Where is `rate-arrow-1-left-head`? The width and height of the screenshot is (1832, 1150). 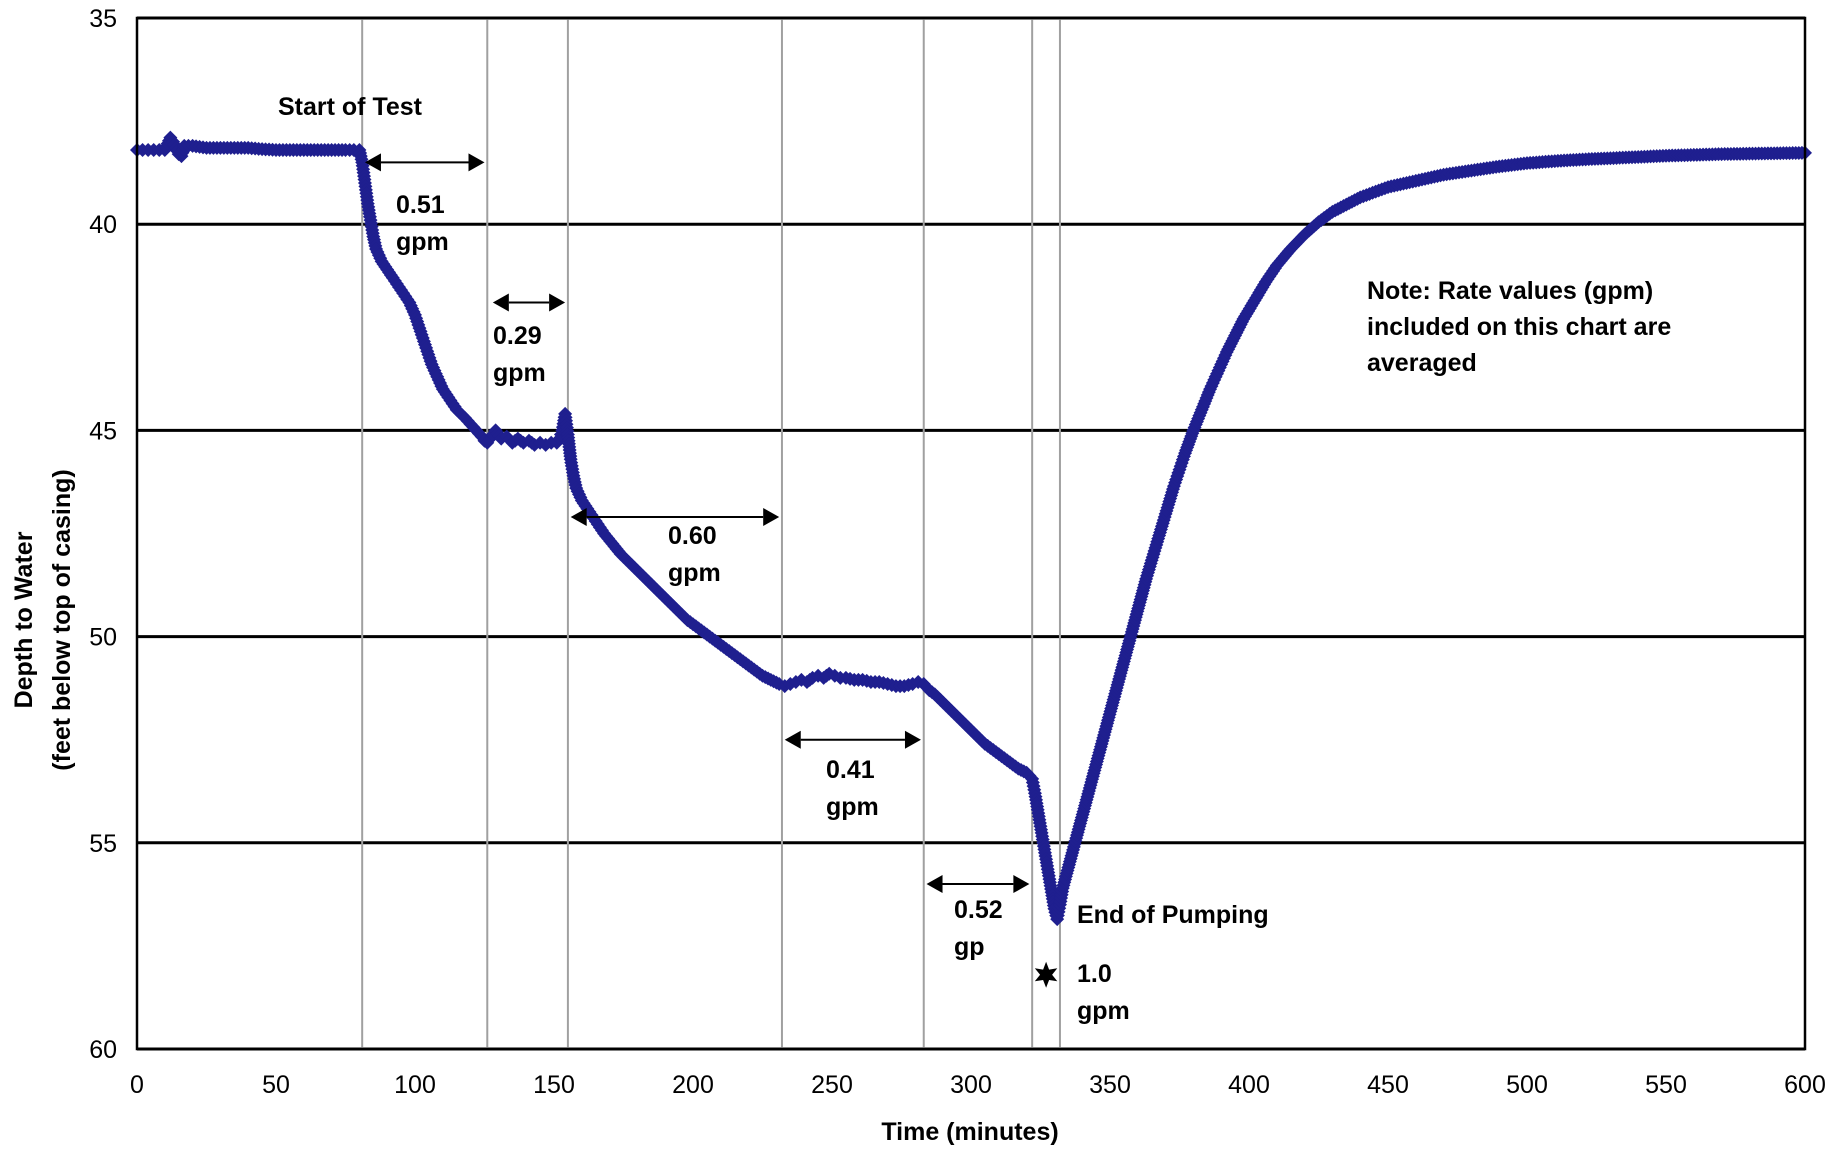
rate-arrow-1-left-head is located at coordinates (372, 162).